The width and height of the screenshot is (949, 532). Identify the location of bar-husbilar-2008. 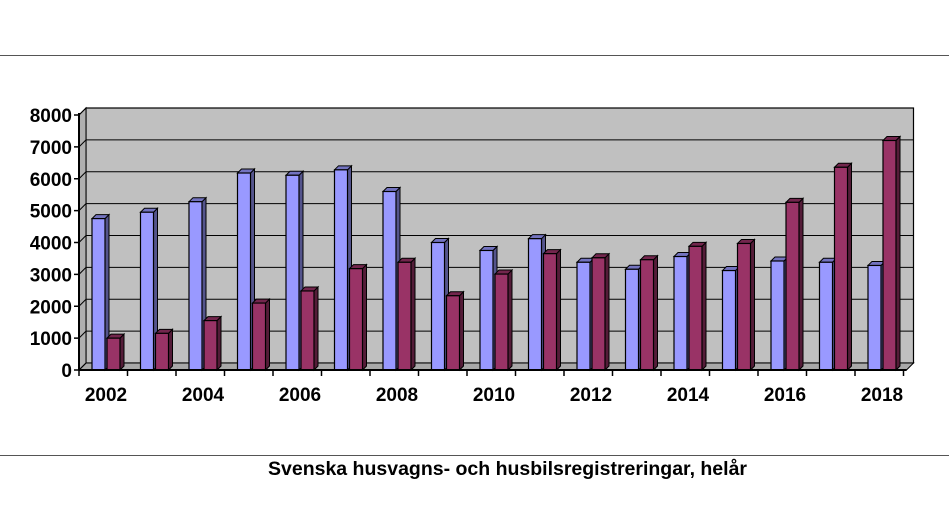
(406, 314).